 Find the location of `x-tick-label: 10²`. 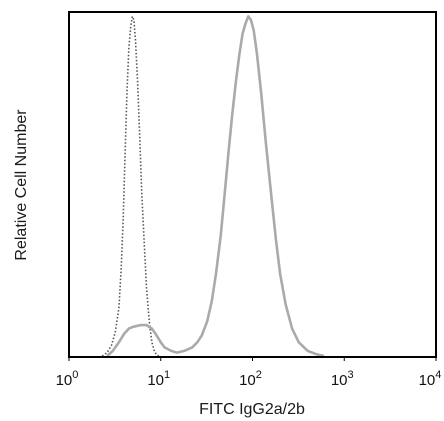

x-tick-label: 10² is located at coordinates (250, 379).